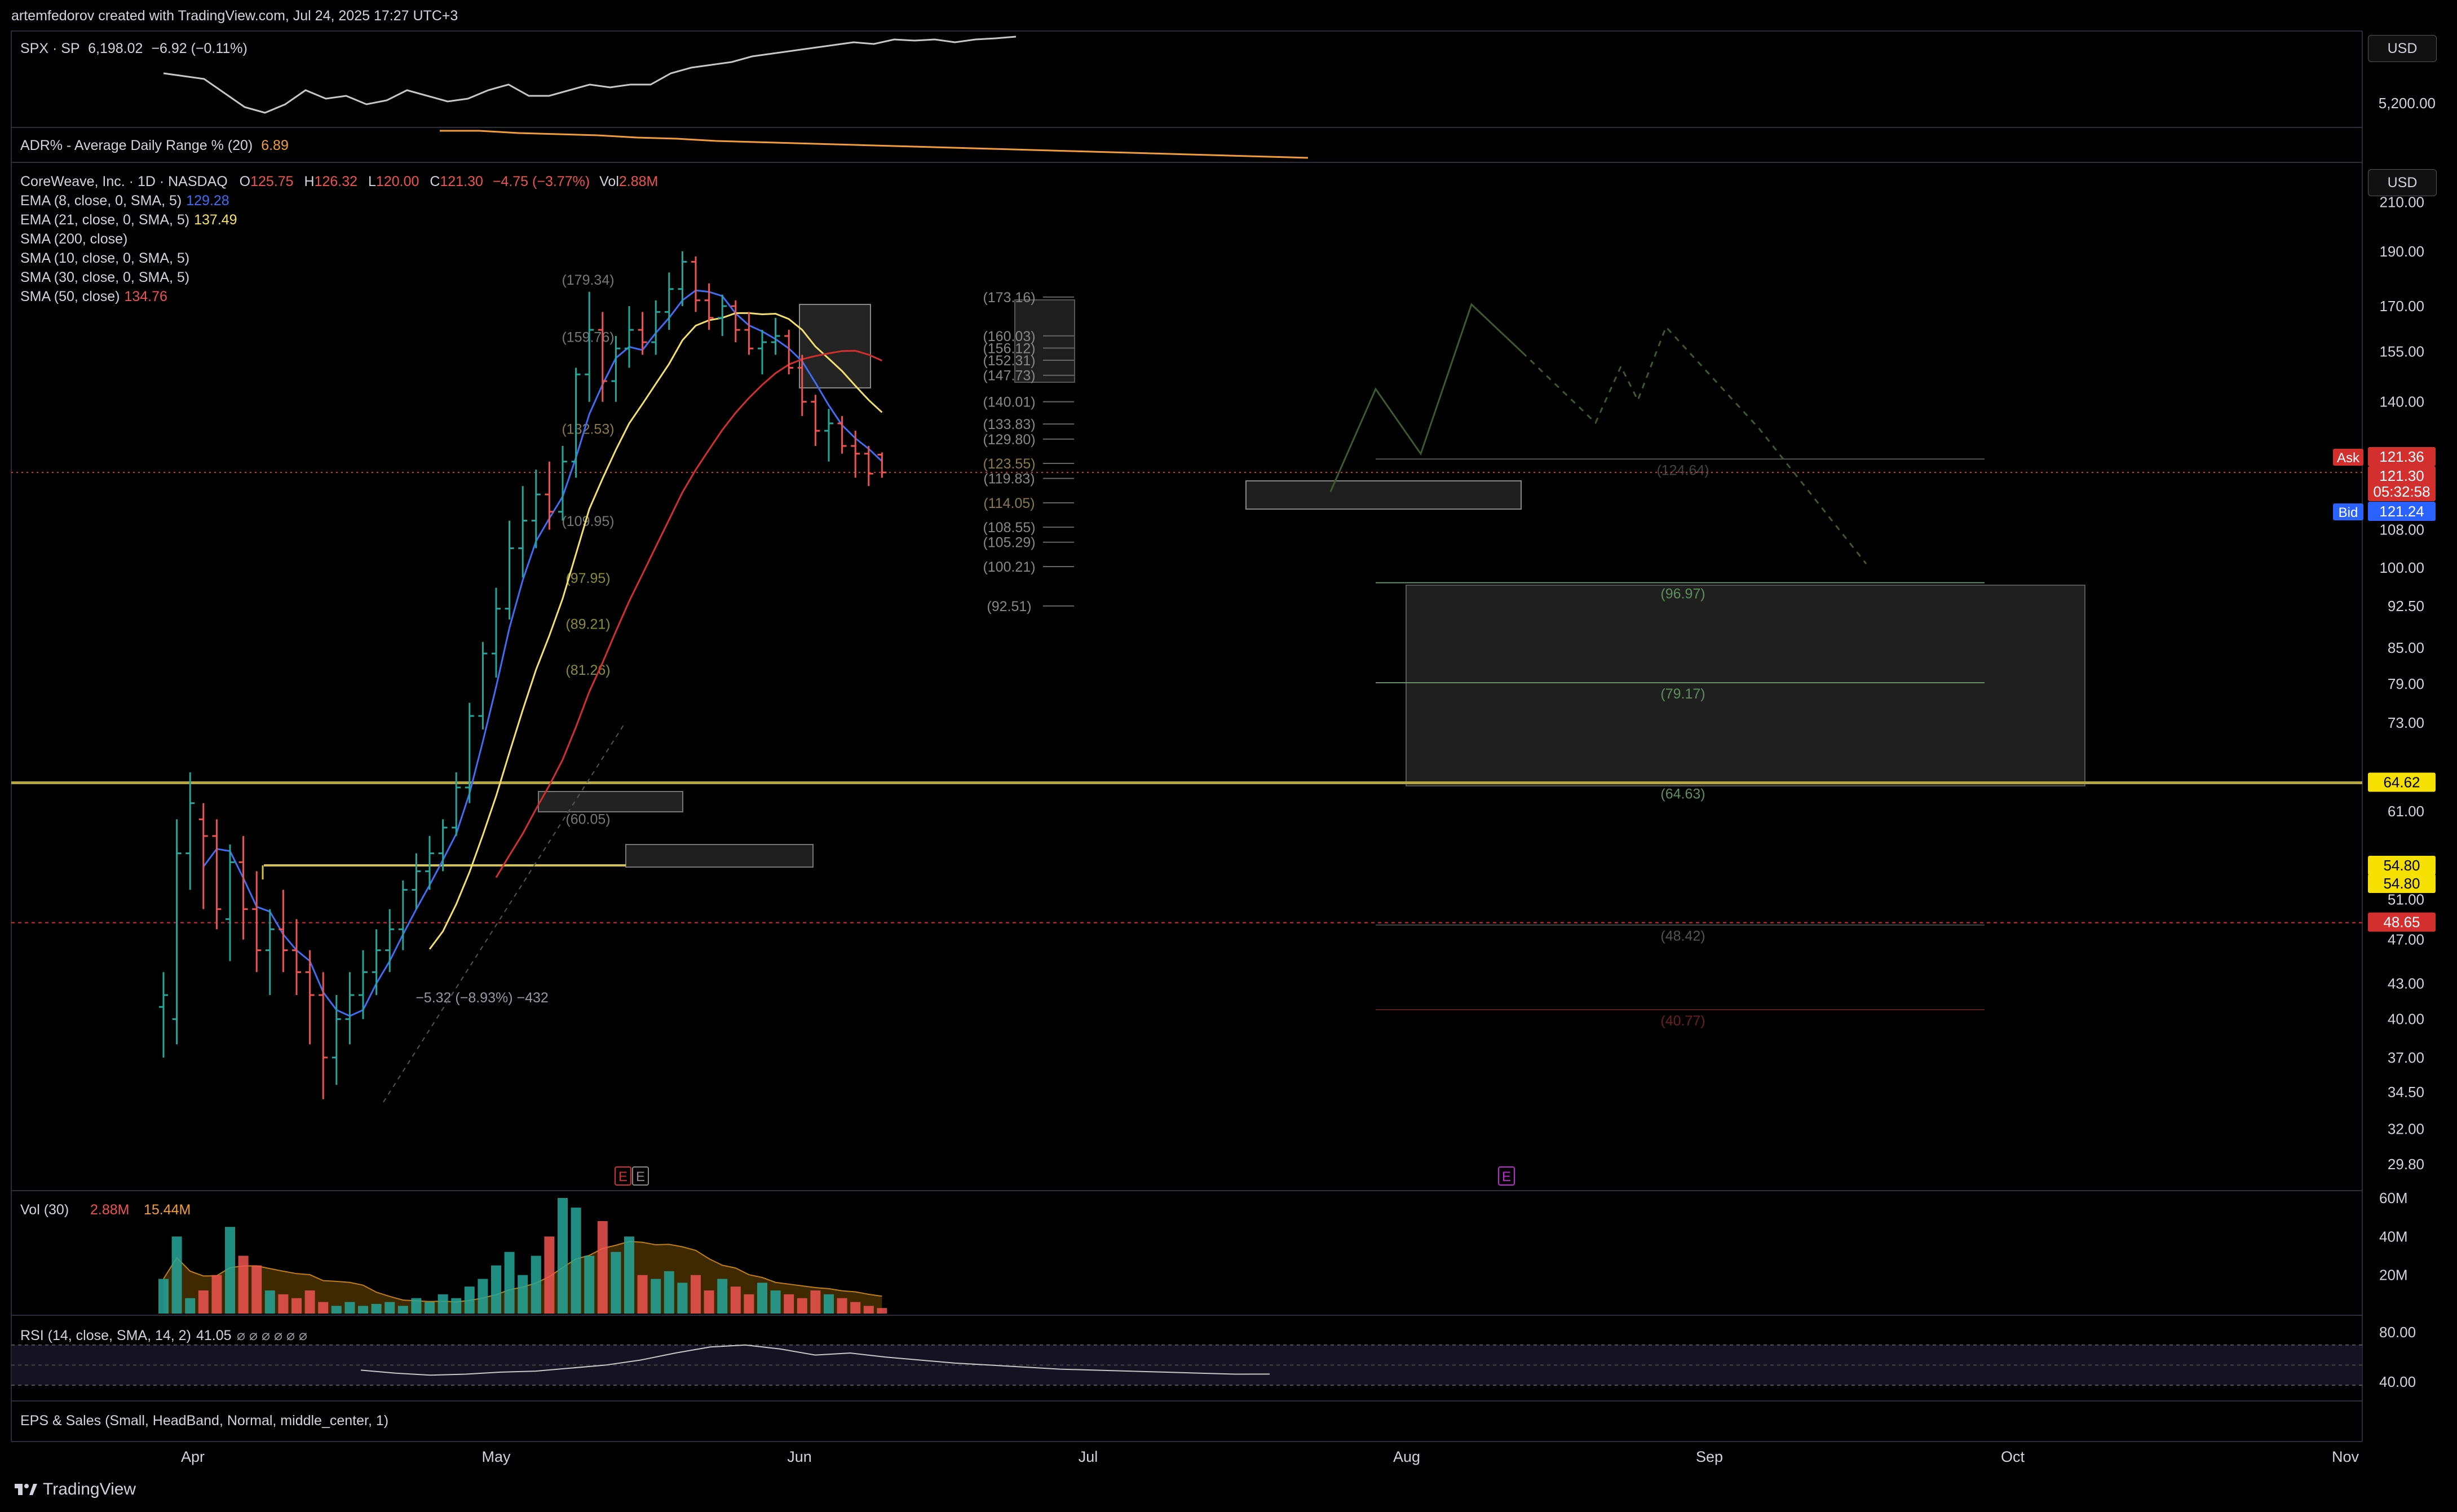 The width and height of the screenshot is (2457, 1512). What do you see at coordinates (2398, 1332) in the screenshot?
I see `rsi-tick-80: 80.00` at bounding box center [2398, 1332].